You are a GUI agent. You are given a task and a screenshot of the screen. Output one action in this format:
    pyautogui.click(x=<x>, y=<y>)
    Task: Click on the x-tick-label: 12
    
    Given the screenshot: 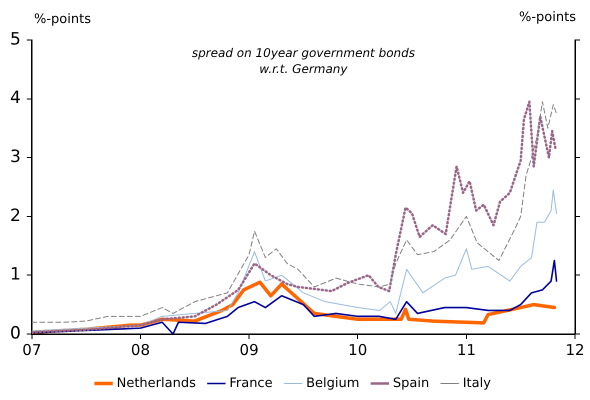 What is the action you would take?
    pyautogui.click(x=575, y=349)
    